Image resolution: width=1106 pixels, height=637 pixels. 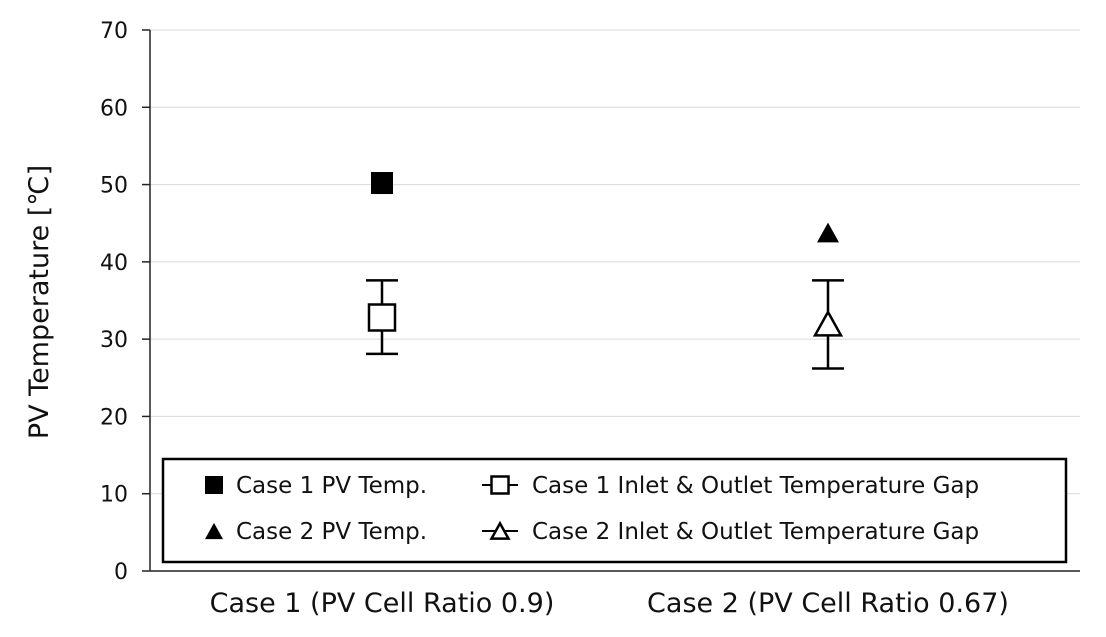 What do you see at coordinates (382, 183) in the screenshot?
I see `data-point-filled-square` at bounding box center [382, 183].